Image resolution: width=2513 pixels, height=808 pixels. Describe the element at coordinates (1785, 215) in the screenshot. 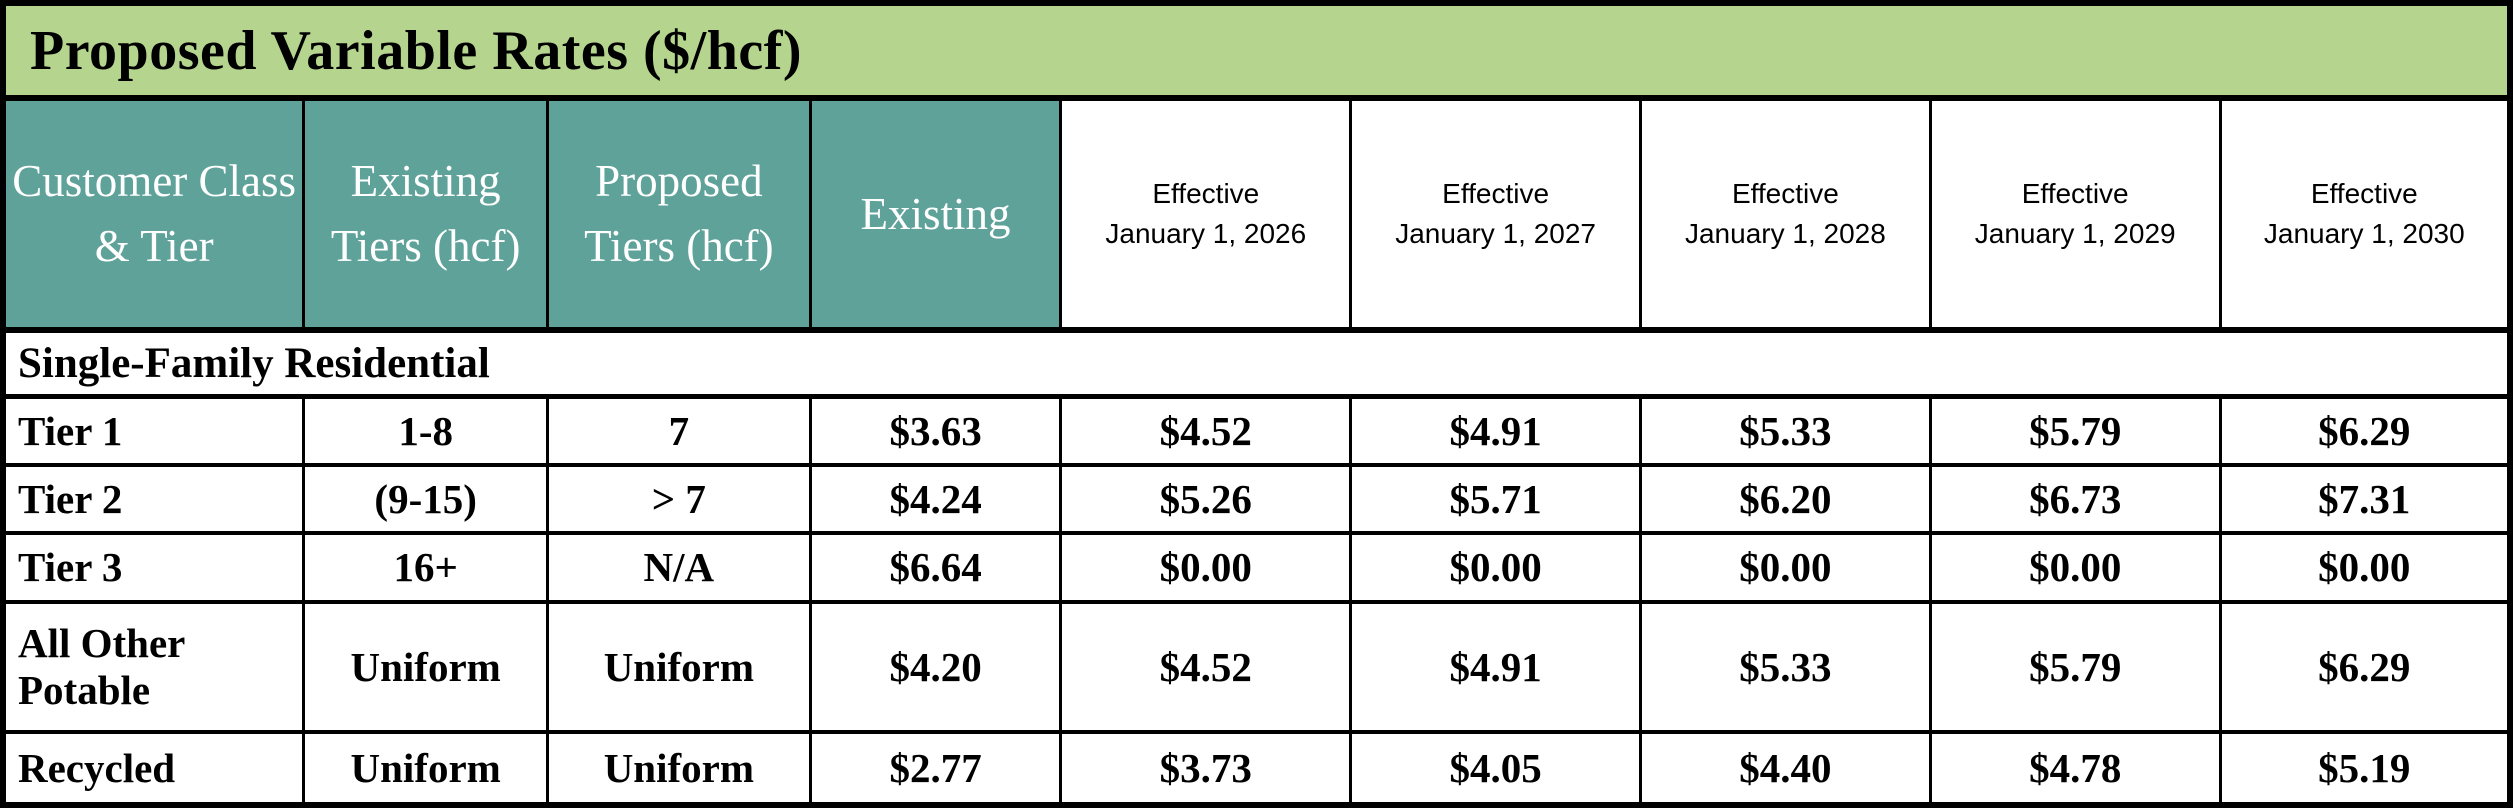

I see `col-header-effective-2028: Effective January 1, 2028` at that location.